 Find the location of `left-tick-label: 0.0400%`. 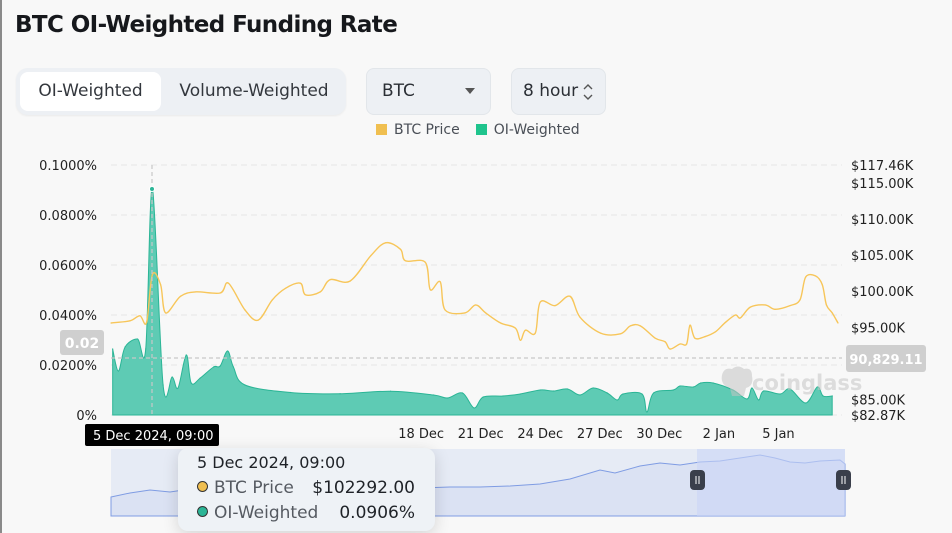

left-tick-label: 0.0400% is located at coordinates (68, 316).